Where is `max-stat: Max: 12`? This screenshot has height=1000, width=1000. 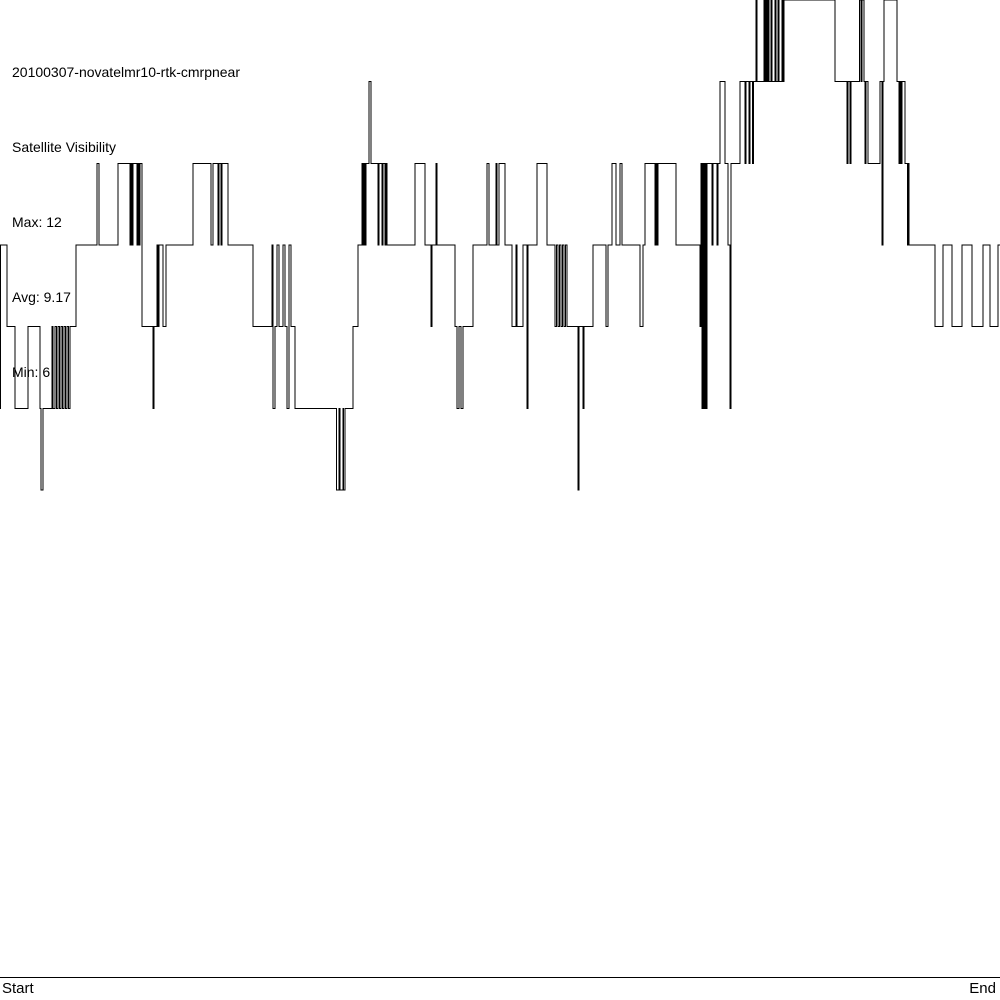 max-stat: Max: 12 is located at coordinates (37, 222).